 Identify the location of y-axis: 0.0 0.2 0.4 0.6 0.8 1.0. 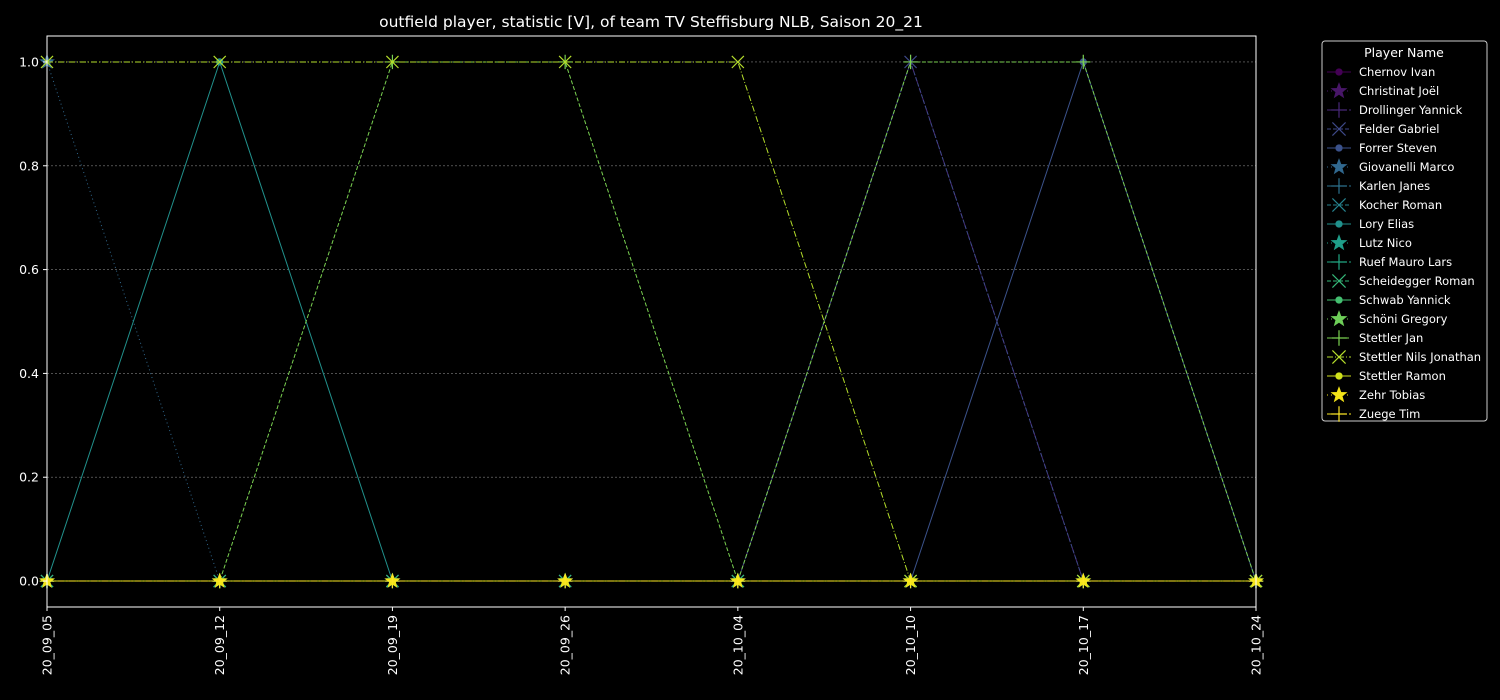
(33, 321).